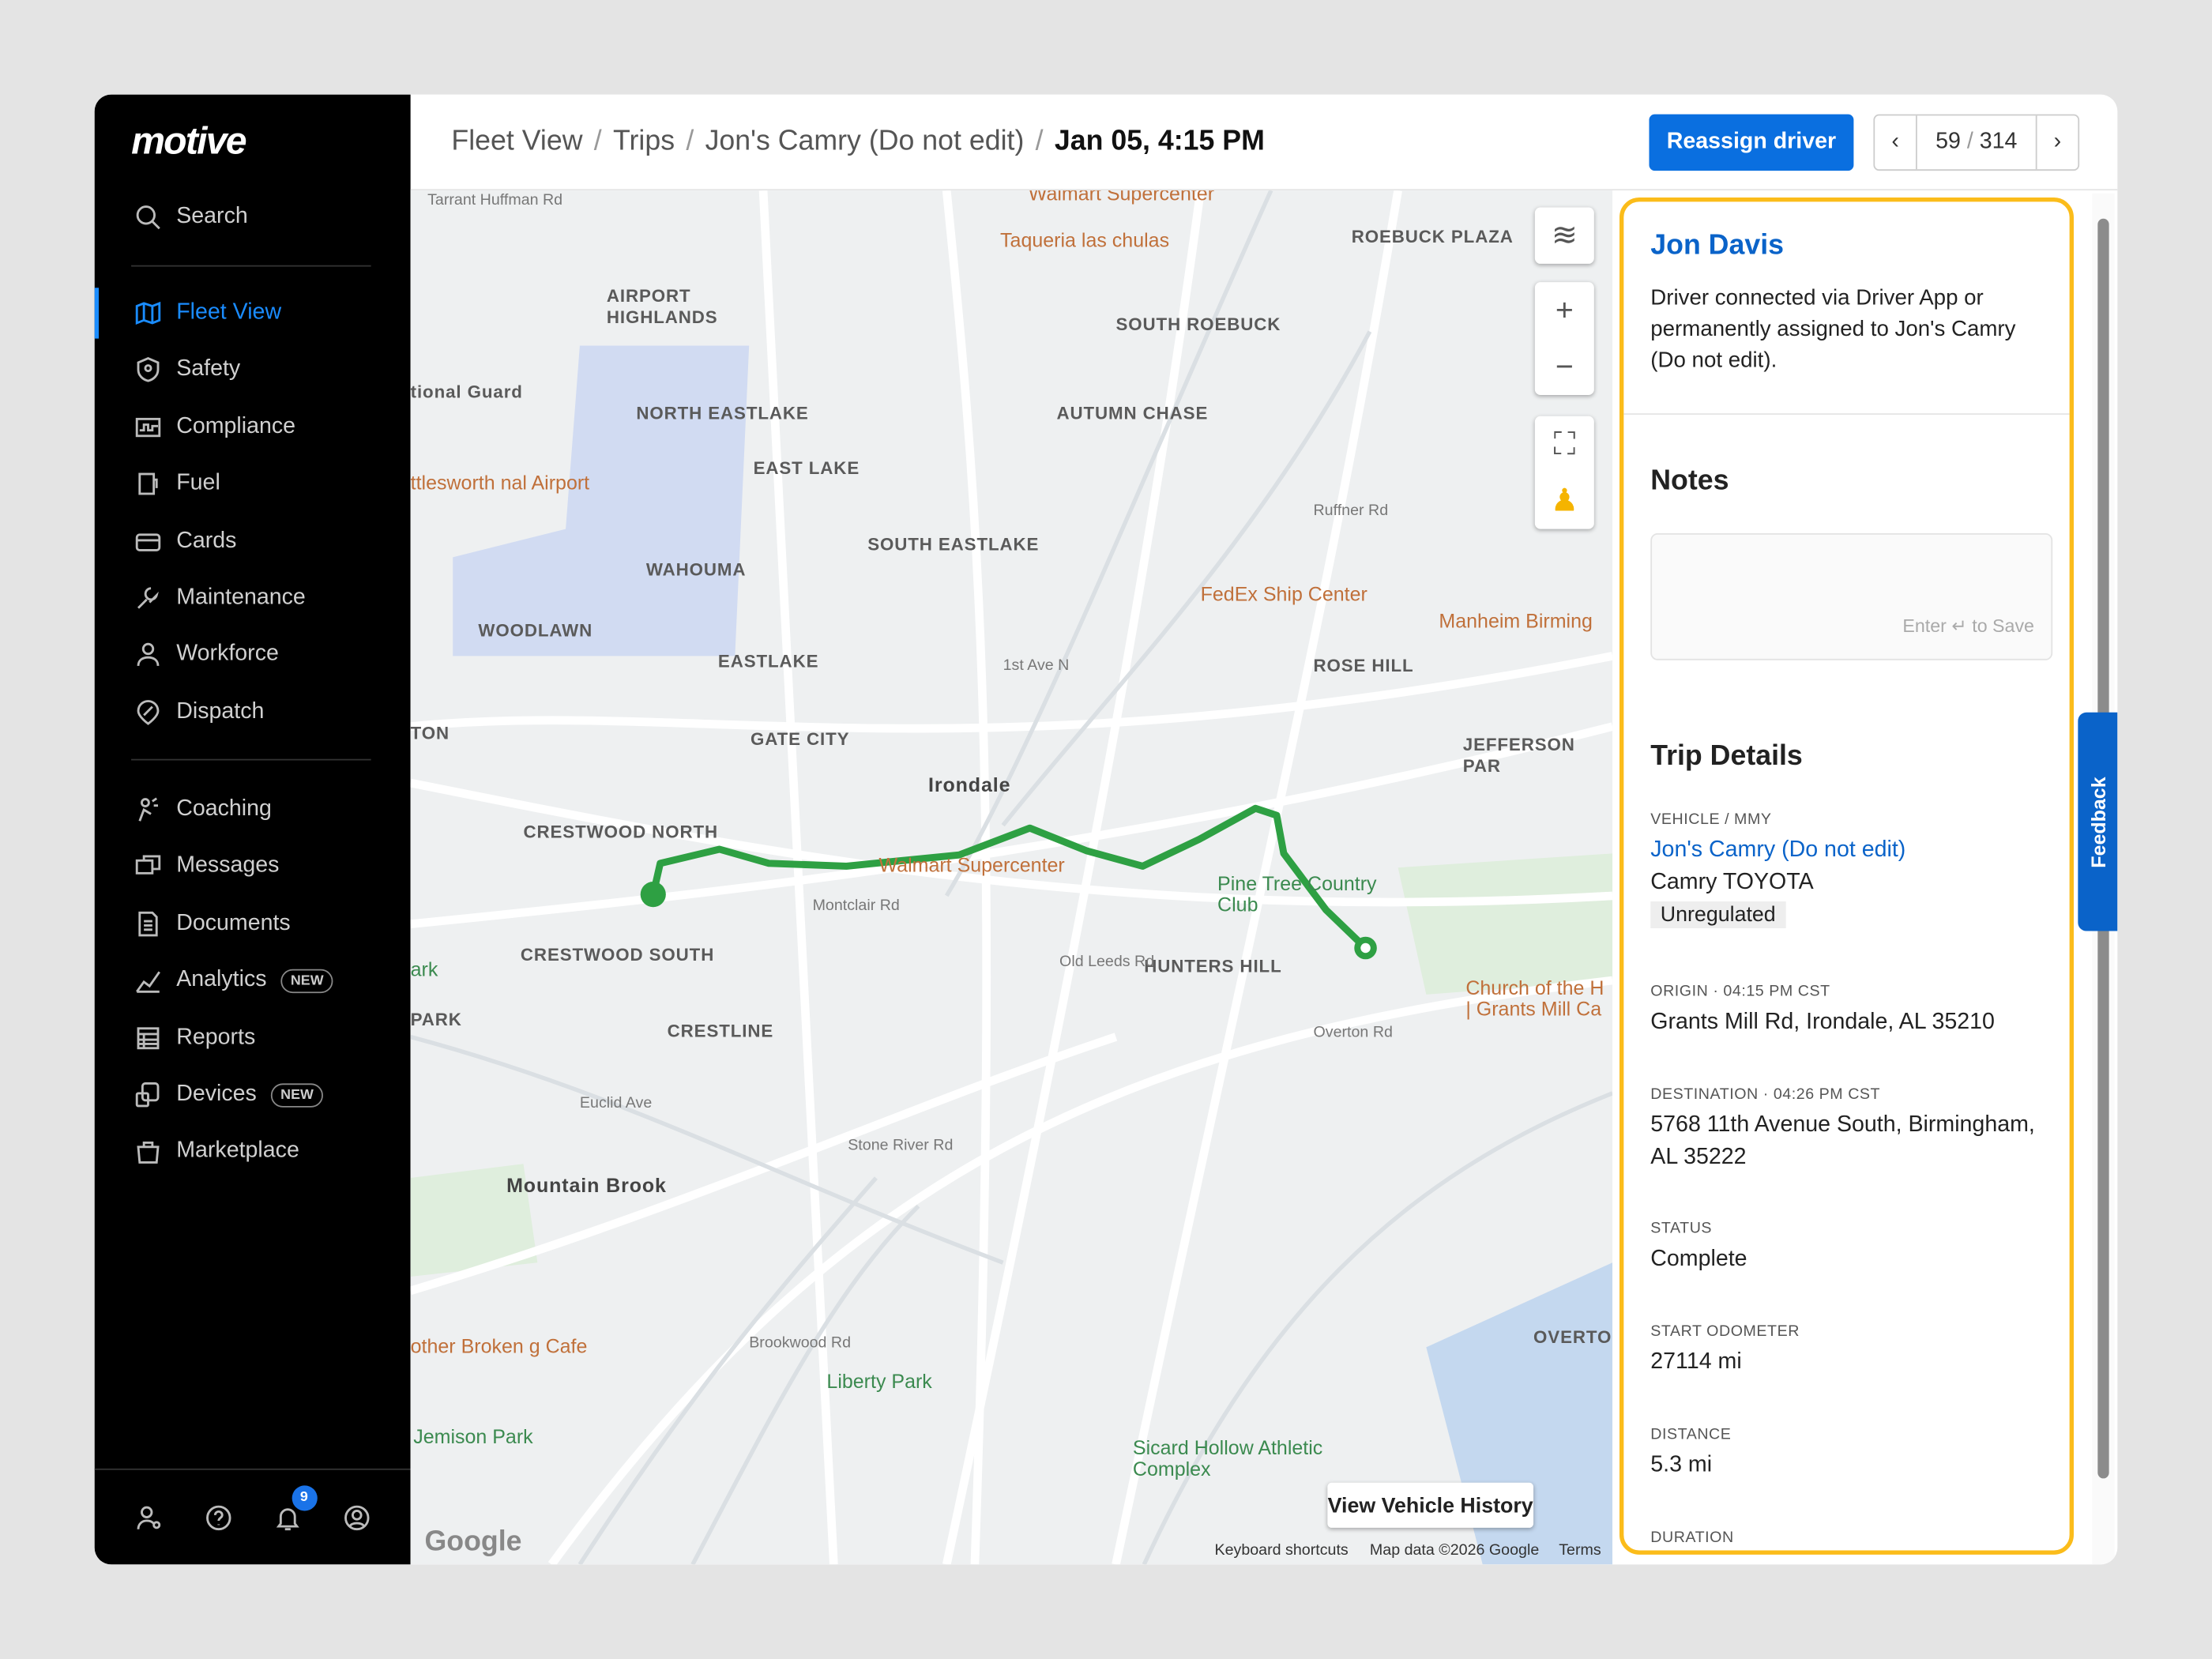  I want to click on map-label: WAHOUMA, so click(696, 570).